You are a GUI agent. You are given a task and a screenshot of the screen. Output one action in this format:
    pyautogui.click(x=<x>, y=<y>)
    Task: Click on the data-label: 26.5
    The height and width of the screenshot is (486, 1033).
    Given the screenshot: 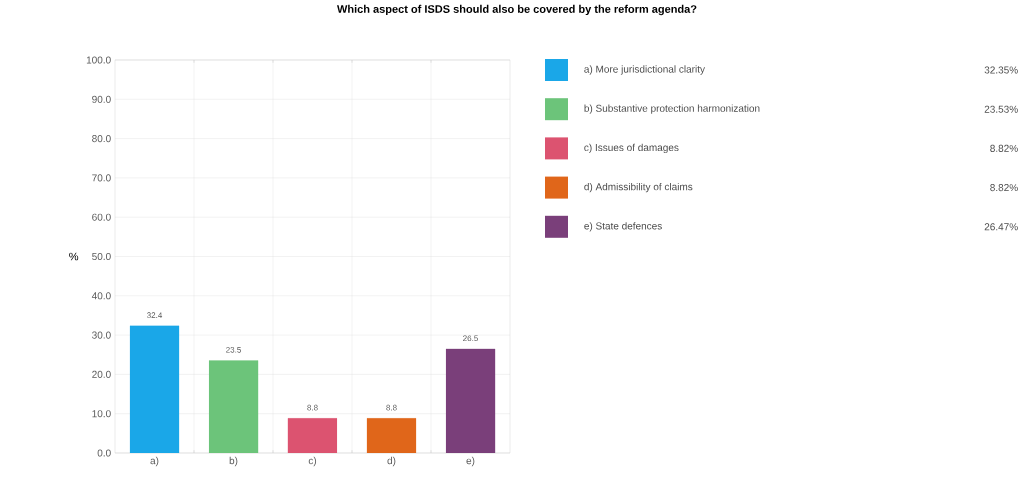 What is the action you would take?
    pyautogui.click(x=470, y=338)
    